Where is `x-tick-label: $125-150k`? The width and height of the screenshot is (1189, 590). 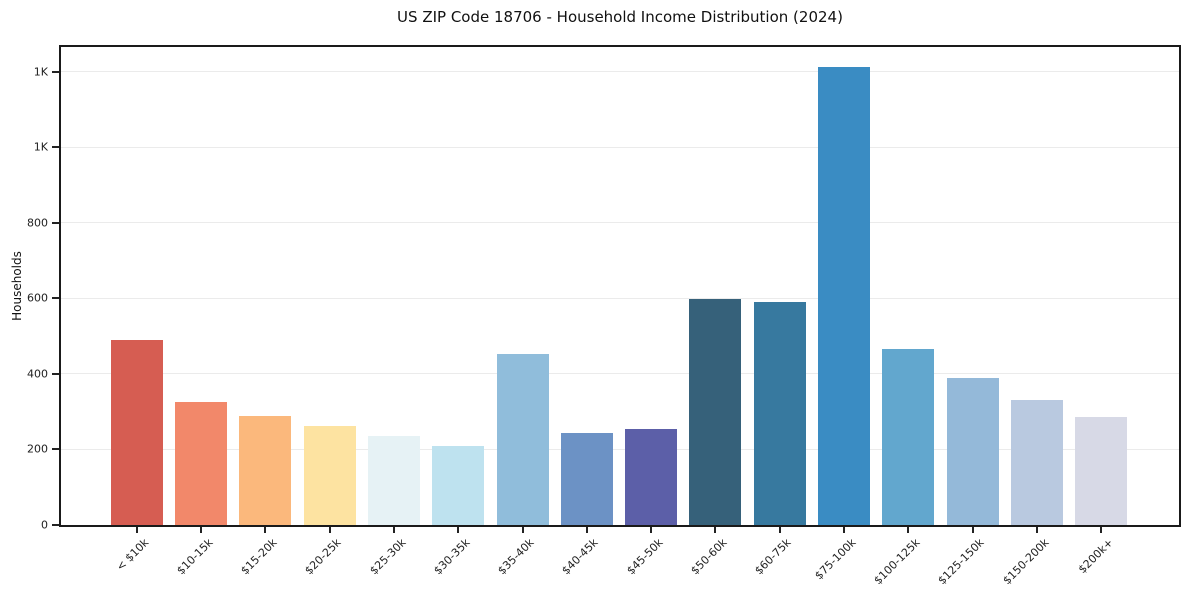 x-tick-label: $125-150k is located at coordinates (961, 562).